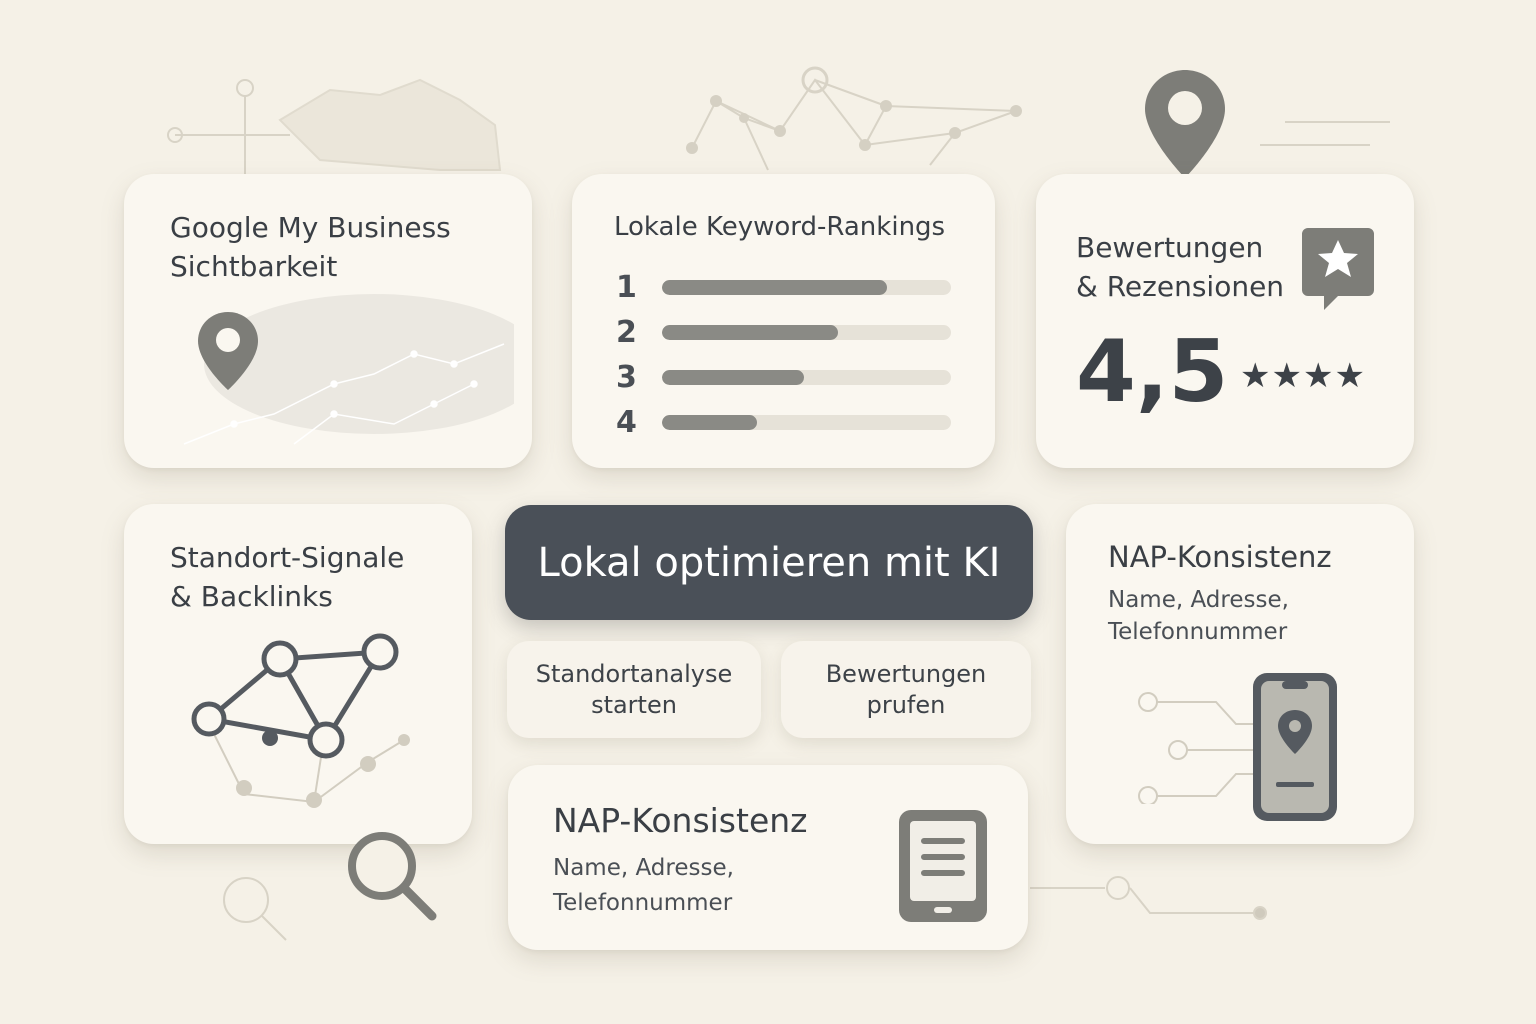  Describe the element at coordinates (626, 332) in the screenshot. I see `rank-number: 2` at that location.